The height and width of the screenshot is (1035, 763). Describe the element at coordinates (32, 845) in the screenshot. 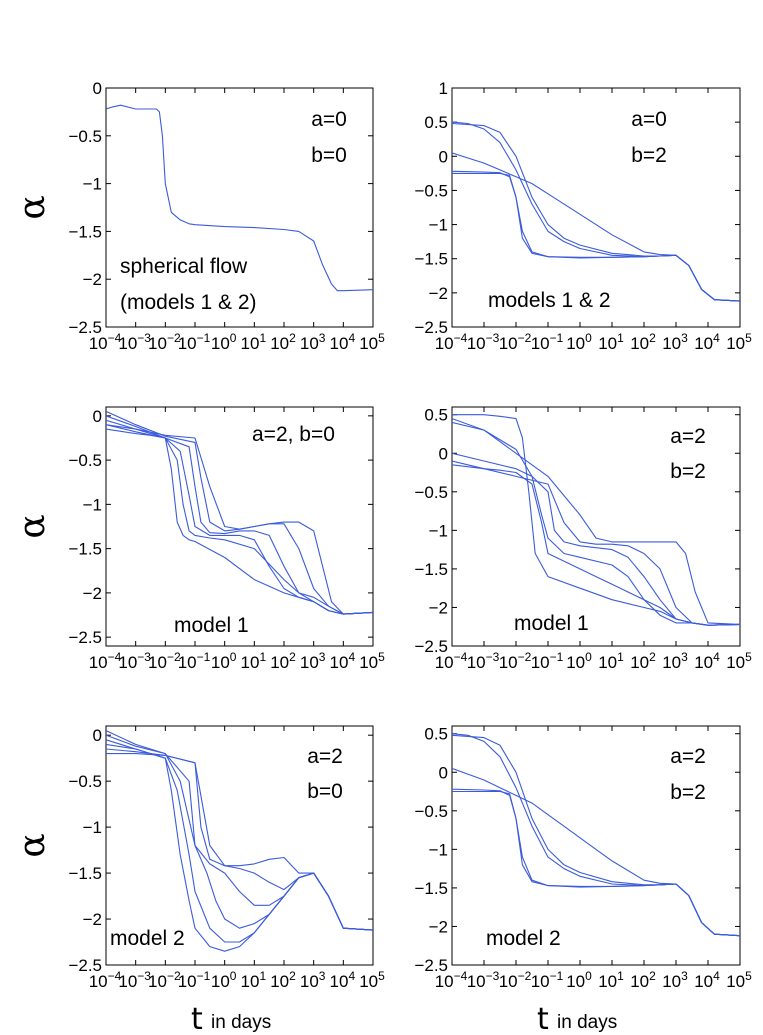

I see `y-axis-label: α` at that location.